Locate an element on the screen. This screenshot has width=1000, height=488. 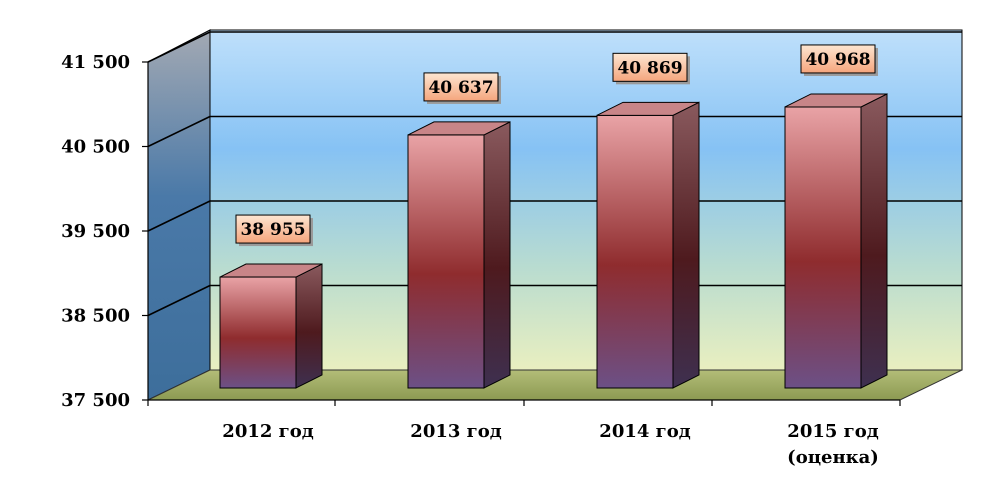
y-tick-label: 41 500 is located at coordinates (95, 62).